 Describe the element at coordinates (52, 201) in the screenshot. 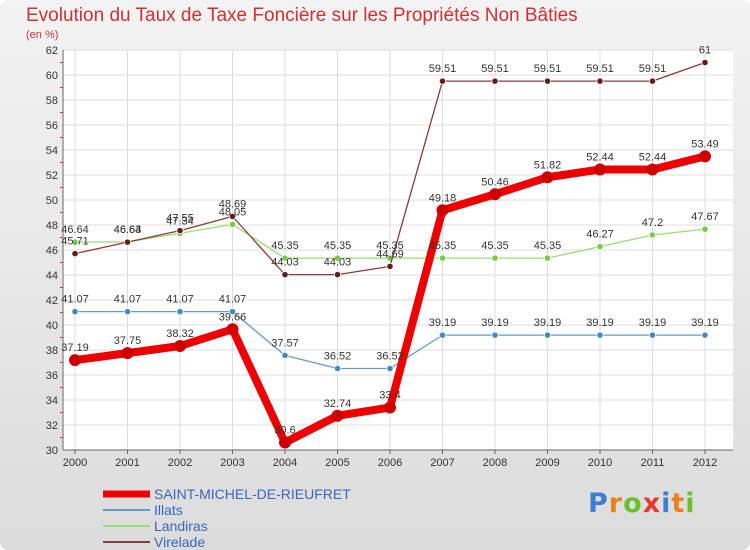

I see `y-tick-label: 50` at that location.